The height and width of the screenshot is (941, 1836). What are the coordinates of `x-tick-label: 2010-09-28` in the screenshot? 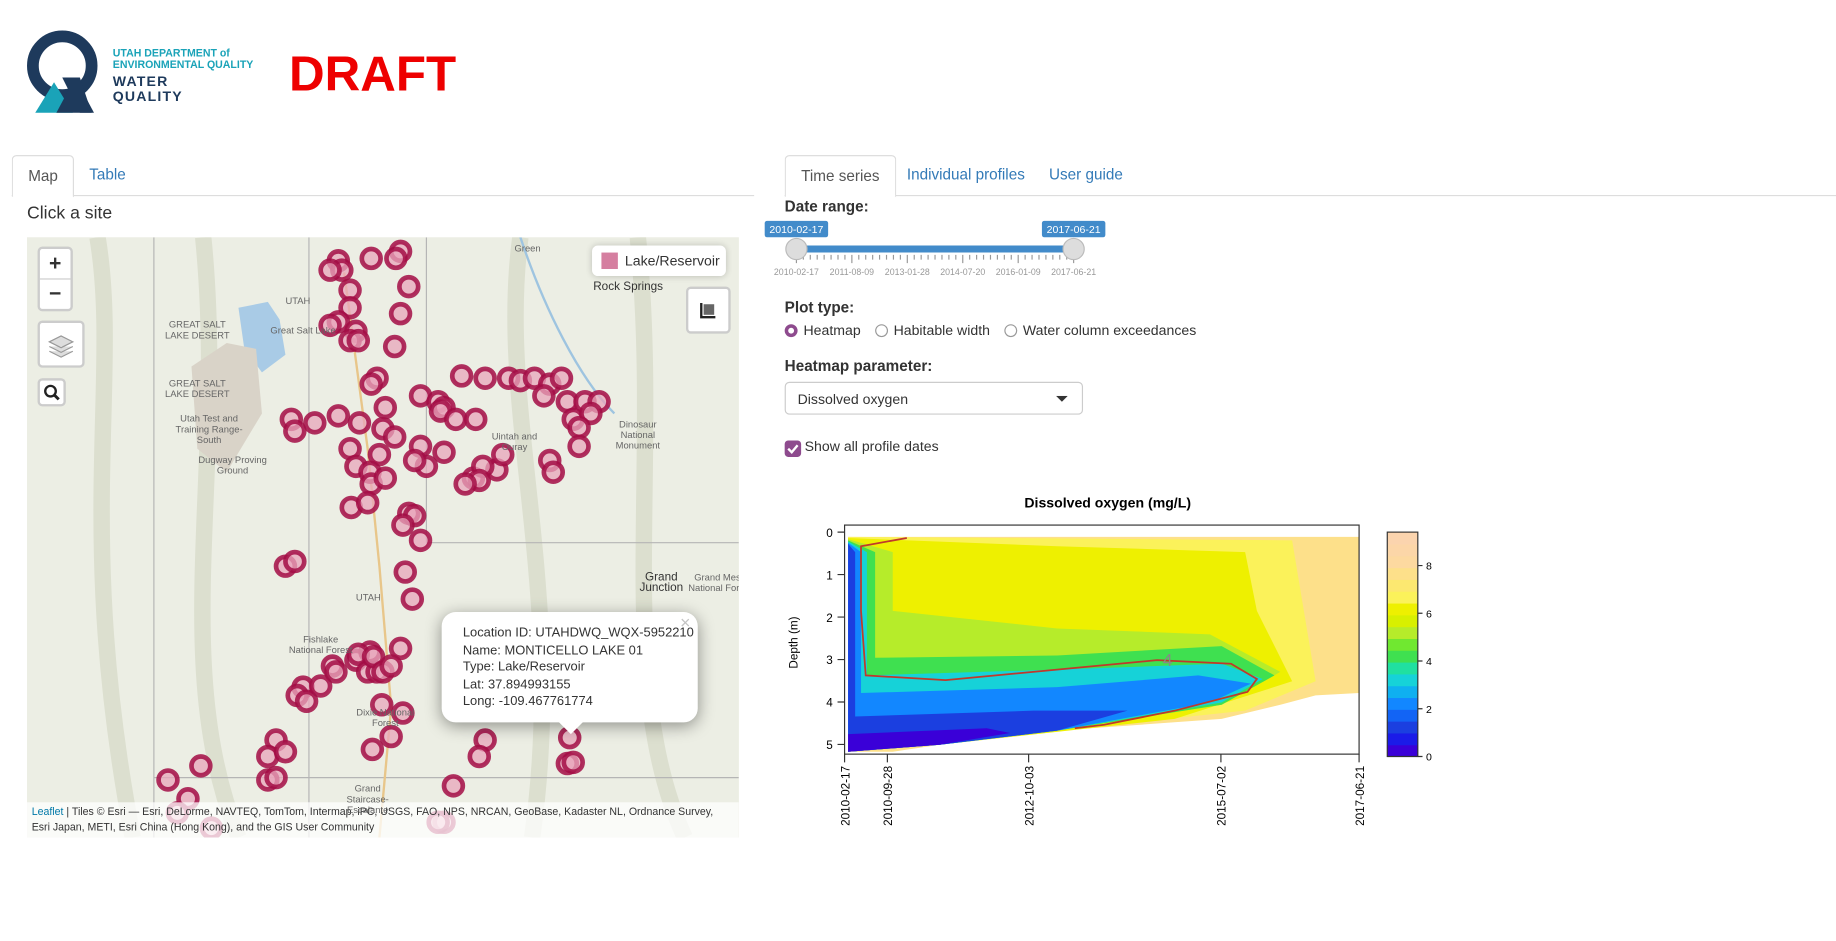 It's located at (888, 795).